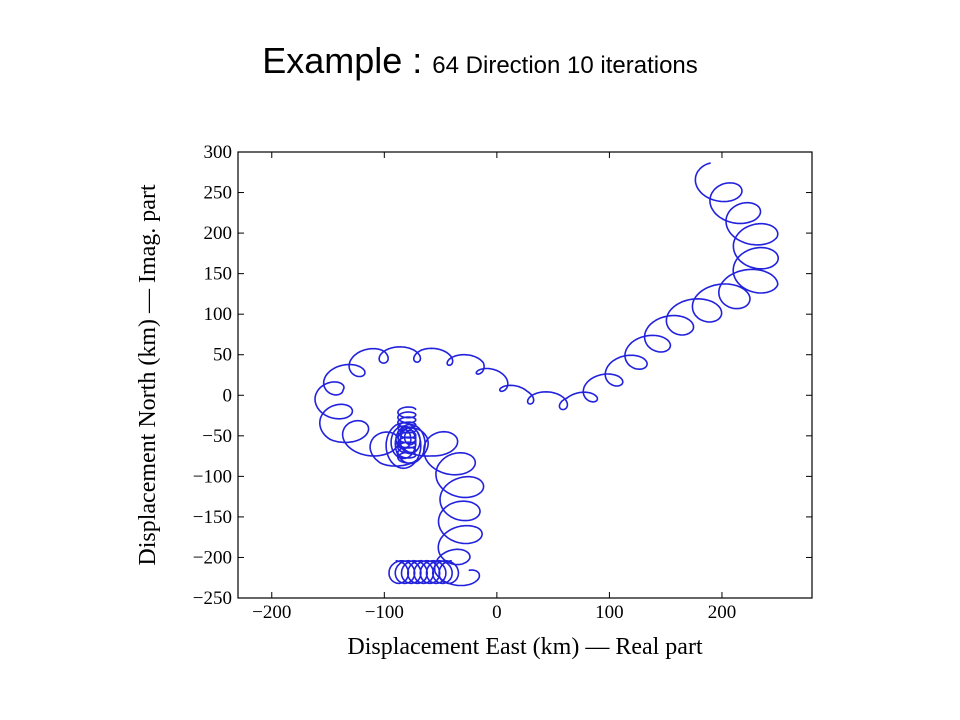 This screenshot has height=720, width=960. Describe the element at coordinates (217, 436) in the screenshot. I see `y-tick-label: −50` at that location.